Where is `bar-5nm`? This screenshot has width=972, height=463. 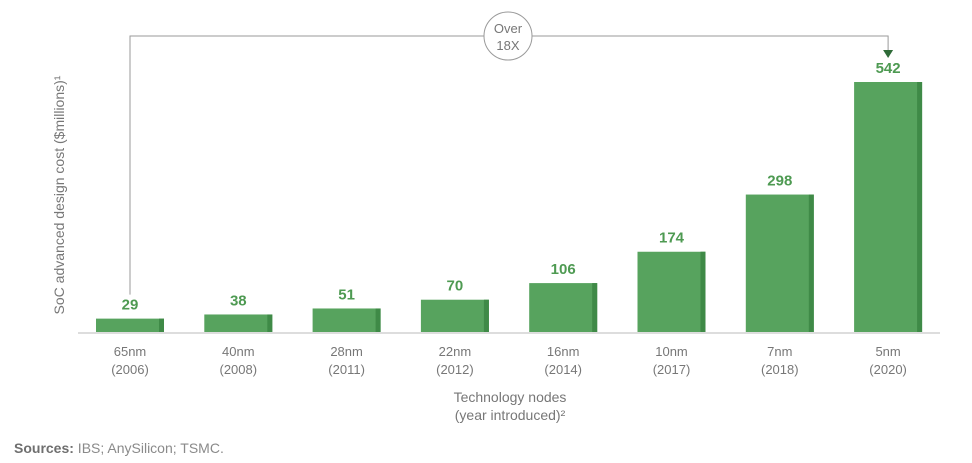 bar-5nm is located at coordinates (888, 207).